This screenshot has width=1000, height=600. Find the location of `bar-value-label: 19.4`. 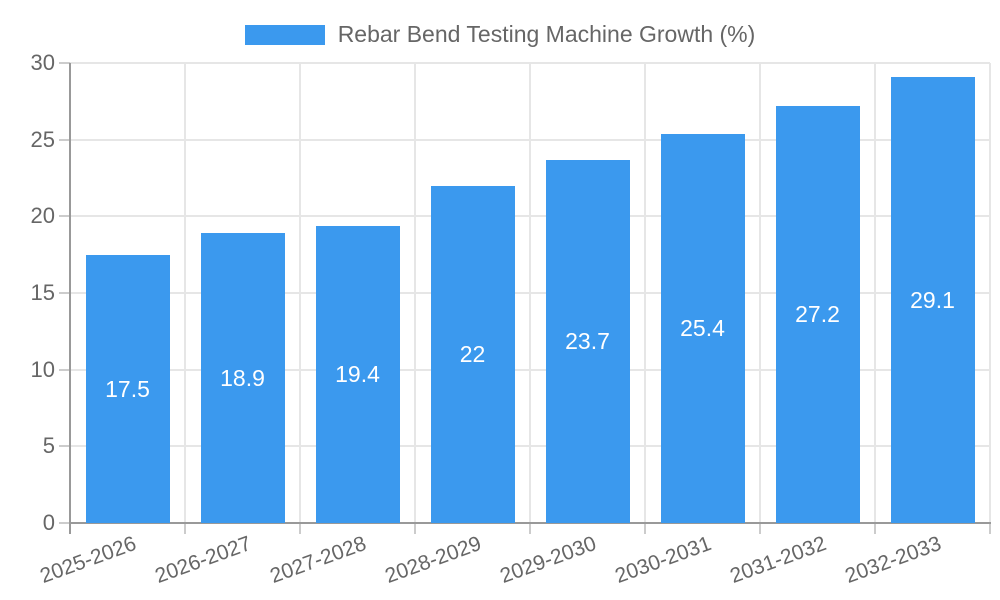

bar-value-label: 19.4 is located at coordinates (357, 374).